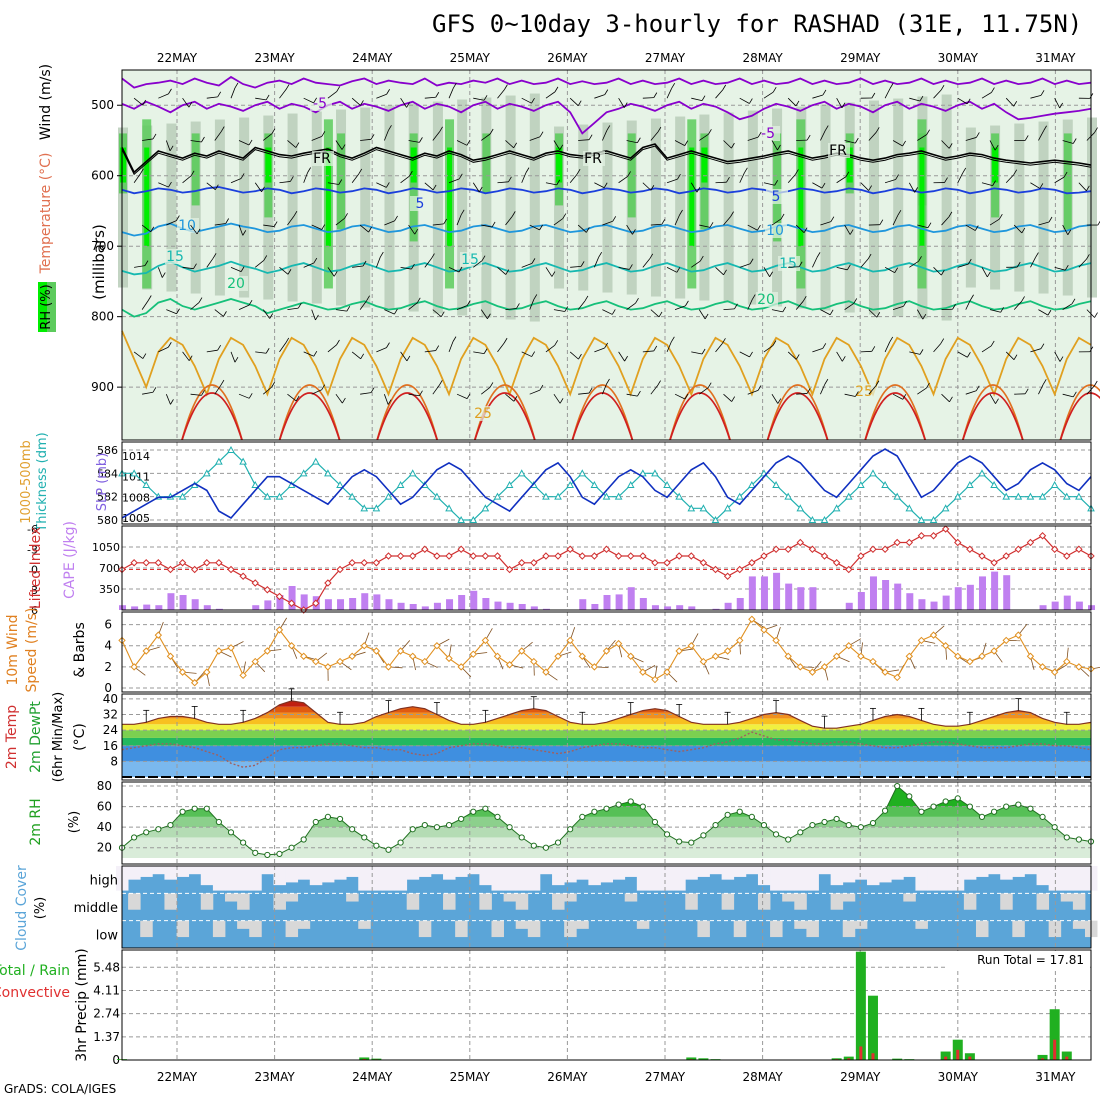  I want to click on rh-band, so click(606, 822).